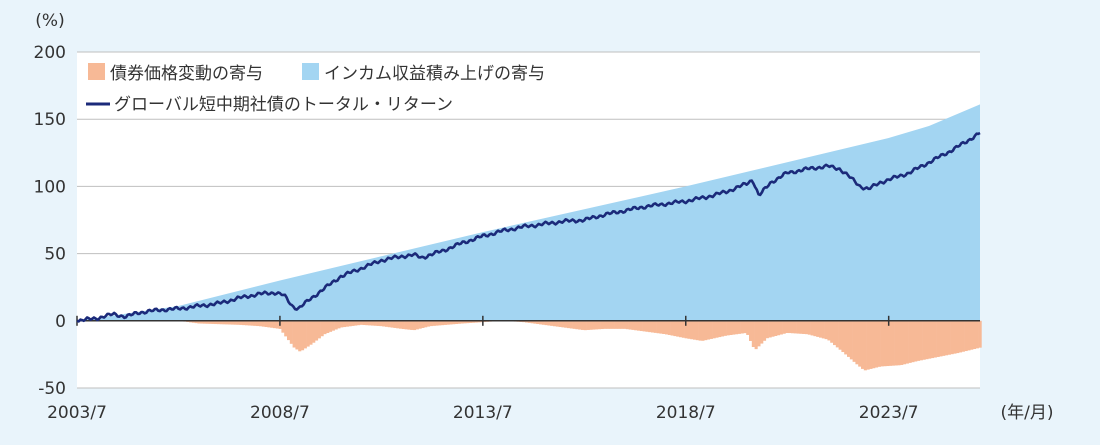  Describe the element at coordinates (186, 74) in the screenshot. I see `legend-label-price: 債券価格変動の寄与` at that location.